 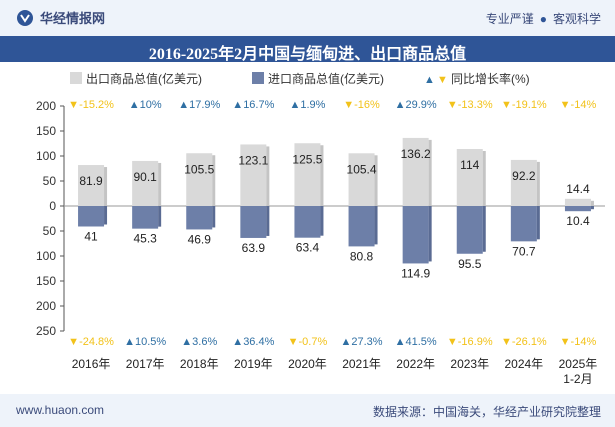 I want to click on x-tick-label-line: 2023年, so click(x=469, y=364).